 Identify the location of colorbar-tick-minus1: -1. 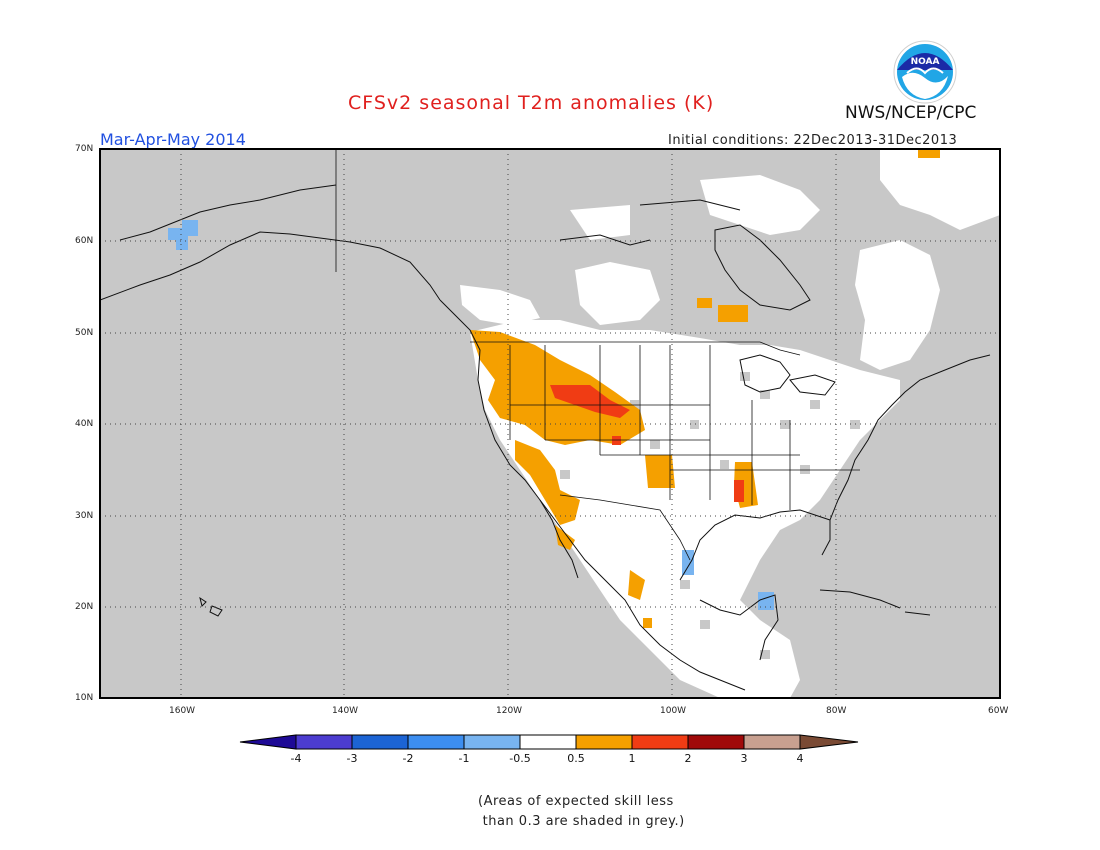
(464, 758).